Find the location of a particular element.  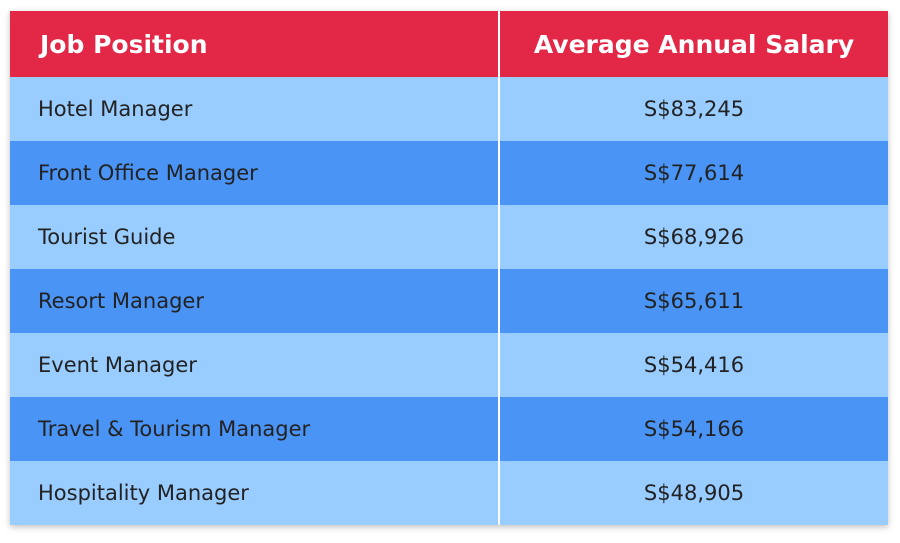

table-row: Travel & Tourism Manager S$54,166 is located at coordinates (449, 429).